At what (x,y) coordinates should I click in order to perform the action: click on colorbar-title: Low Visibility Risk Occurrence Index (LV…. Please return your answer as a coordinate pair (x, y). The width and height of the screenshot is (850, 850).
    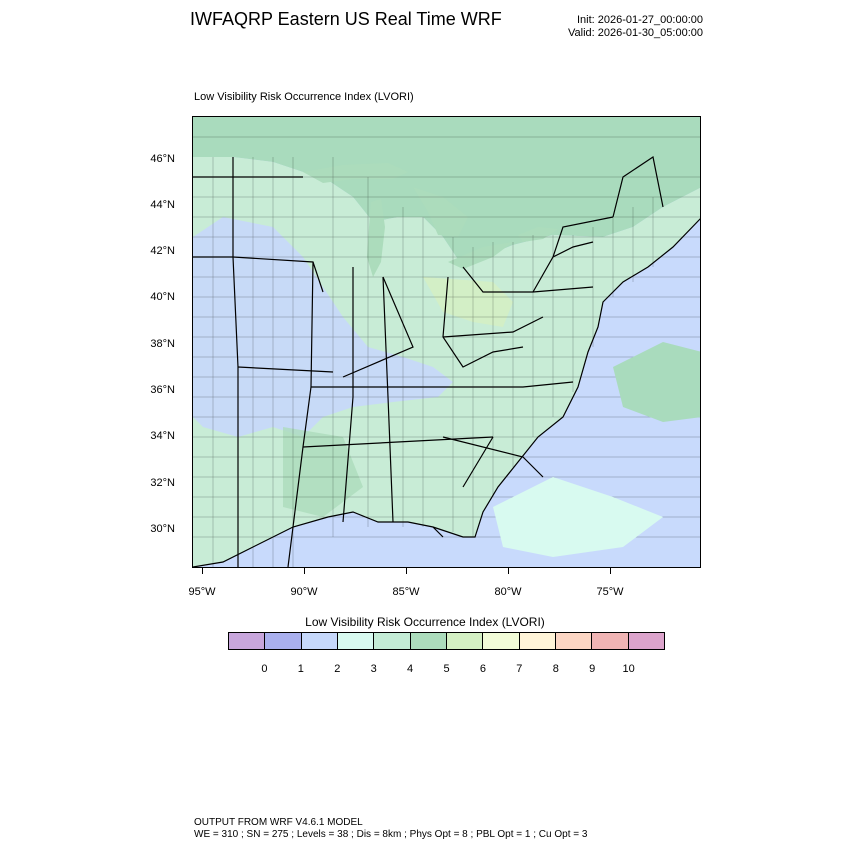
    Looking at the image, I should click on (425, 622).